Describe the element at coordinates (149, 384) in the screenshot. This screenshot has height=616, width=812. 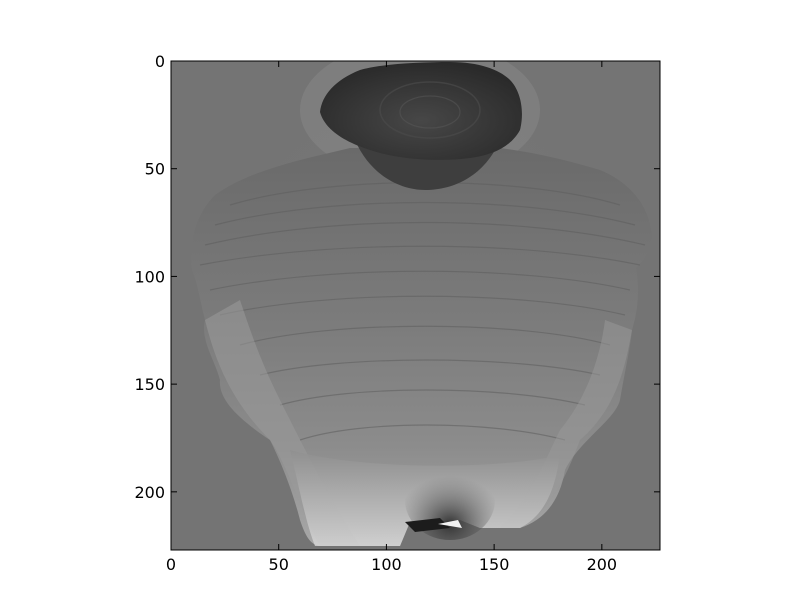
I see `y-tick-label: 150` at that location.